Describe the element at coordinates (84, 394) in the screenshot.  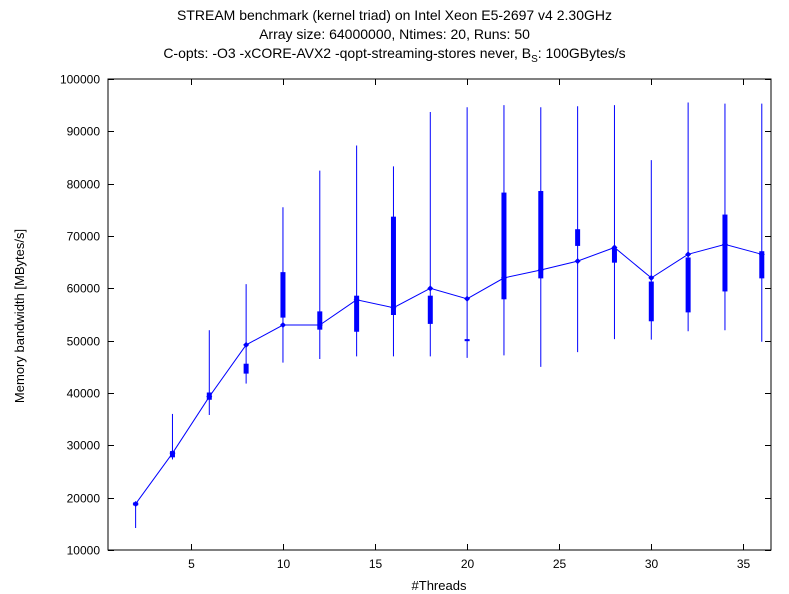
I see `y-tick-label: 40000` at that location.